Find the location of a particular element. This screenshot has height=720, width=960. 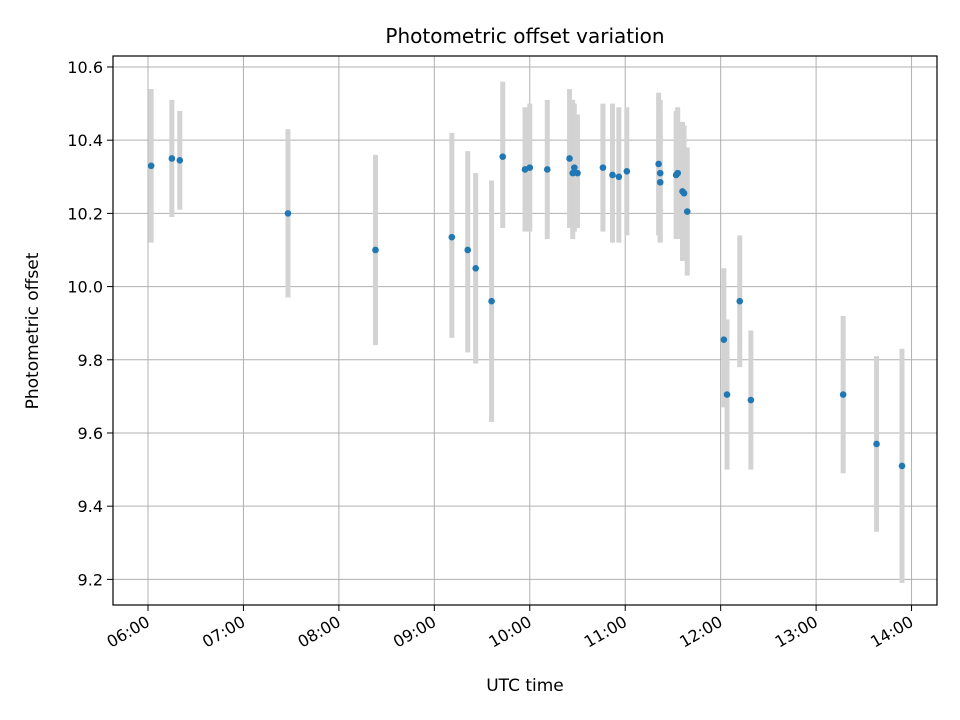

x-axis-title: UTC time is located at coordinates (525, 686).